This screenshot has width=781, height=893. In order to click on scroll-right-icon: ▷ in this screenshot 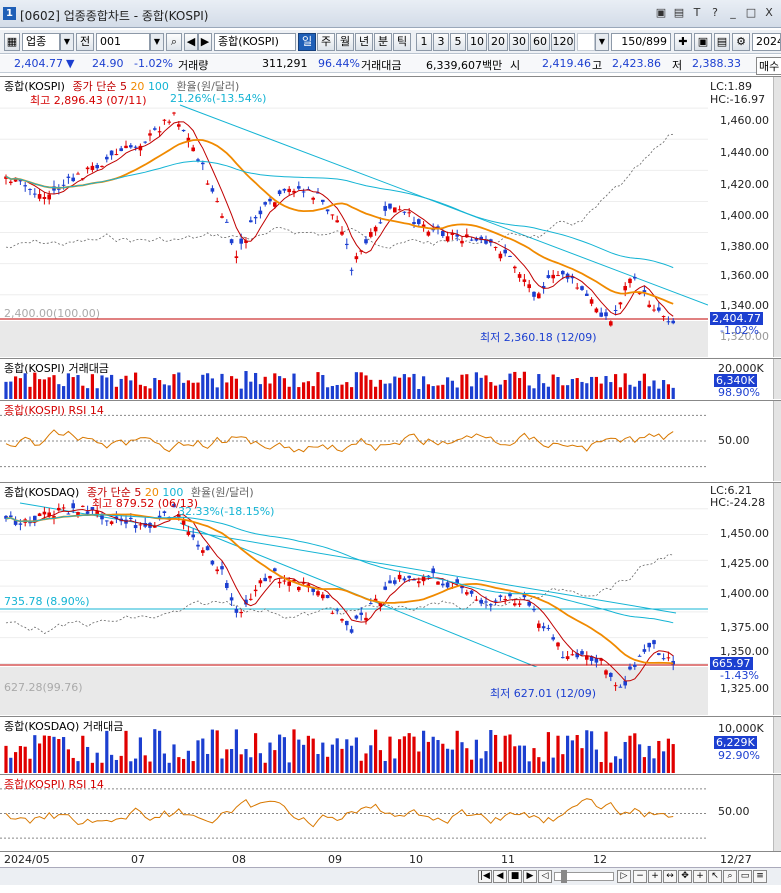, I will do `click(624, 876)`.